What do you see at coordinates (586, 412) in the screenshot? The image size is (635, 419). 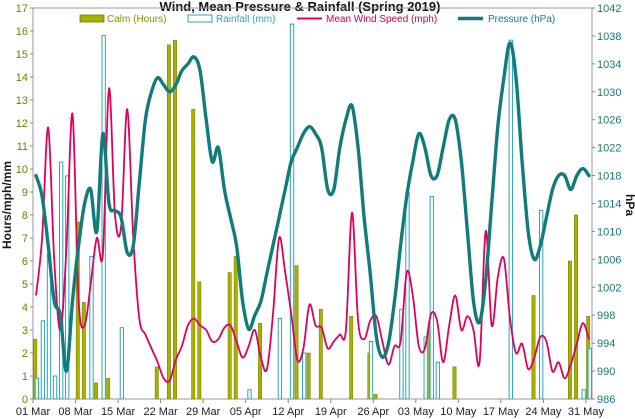 I see `x-tick-label: 31 May` at bounding box center [586, 412].